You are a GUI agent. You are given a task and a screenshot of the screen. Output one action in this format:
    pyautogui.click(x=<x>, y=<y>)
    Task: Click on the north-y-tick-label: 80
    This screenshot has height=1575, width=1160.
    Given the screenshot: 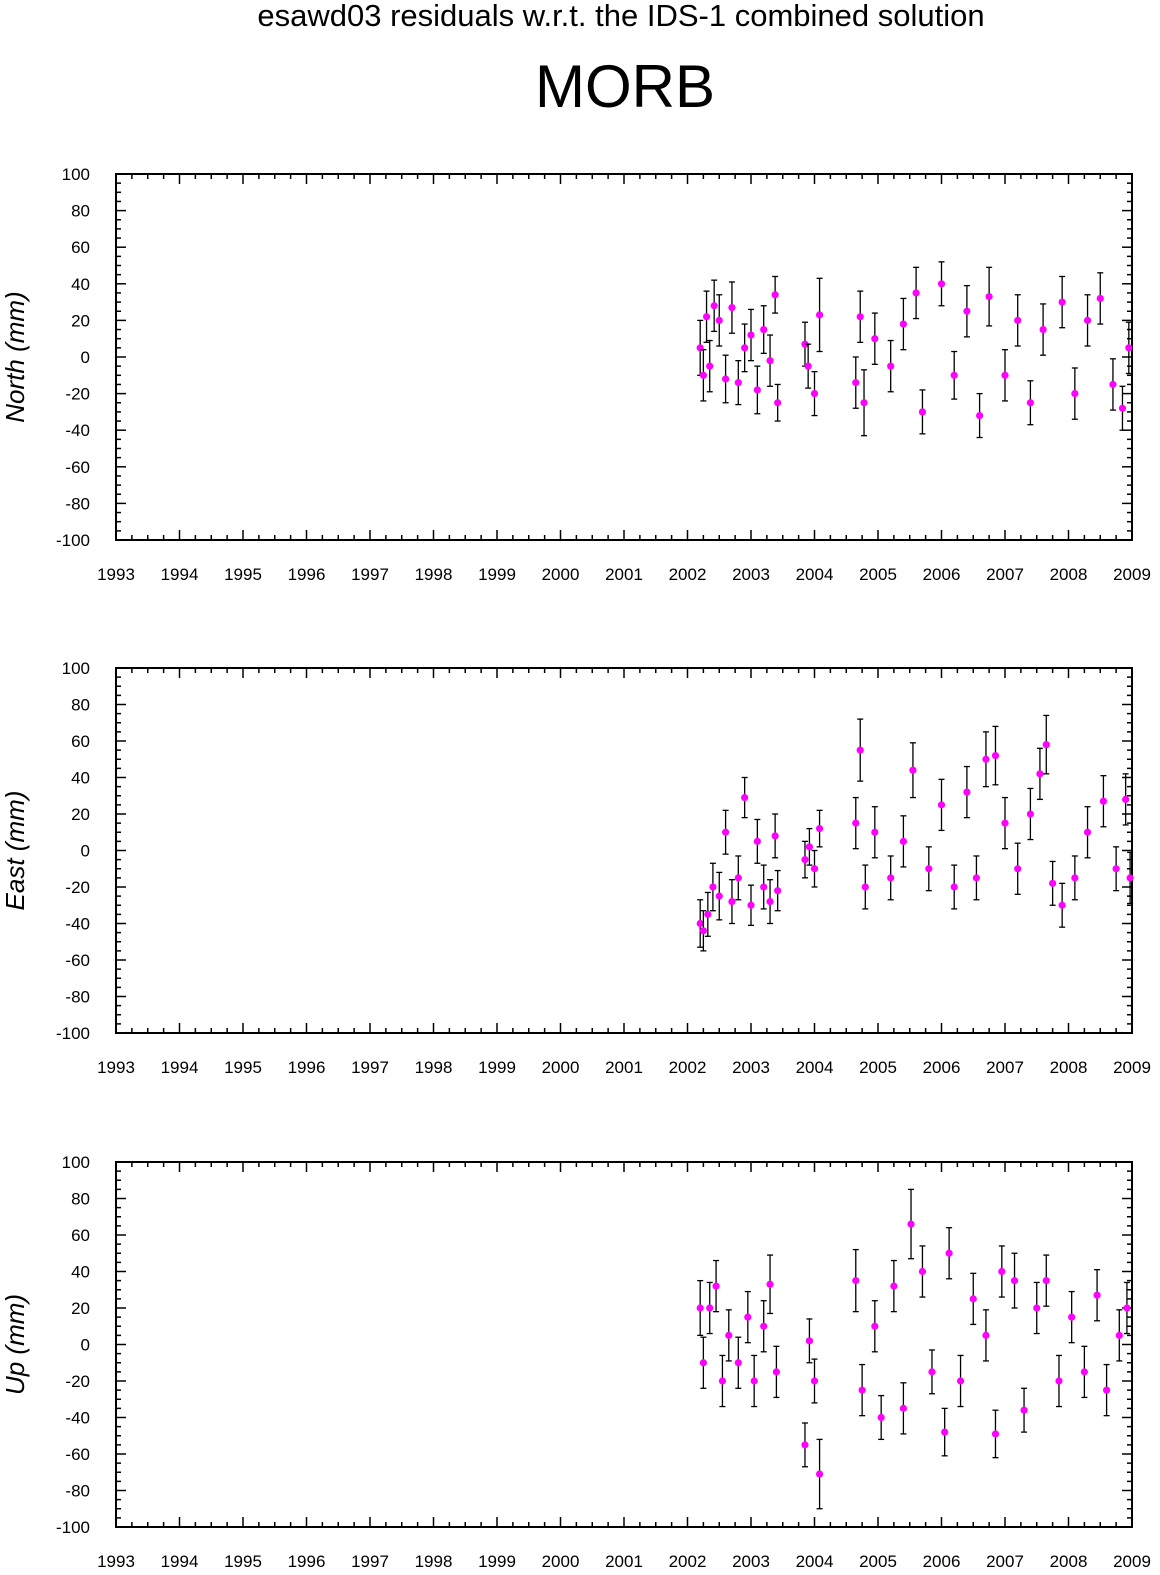 What is the action you would take?
    pyautogui.click(x=80, y=211)
    